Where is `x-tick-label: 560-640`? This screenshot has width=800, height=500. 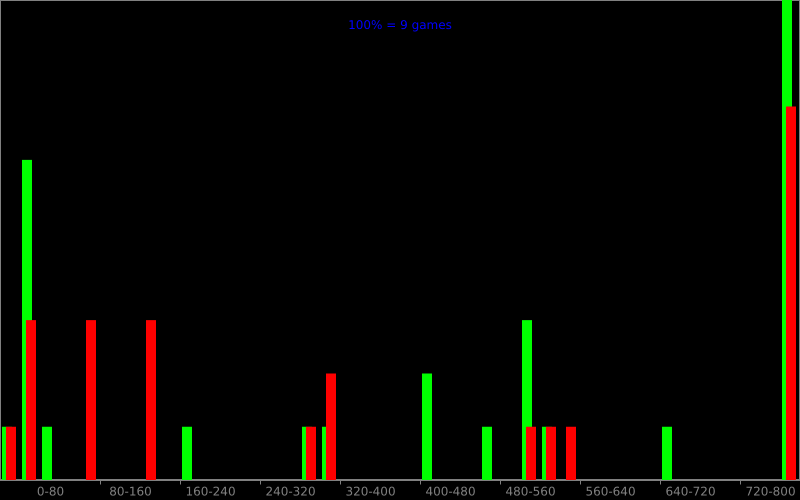 x-tick-label: 560-640 is located at coordinates (610, 491).